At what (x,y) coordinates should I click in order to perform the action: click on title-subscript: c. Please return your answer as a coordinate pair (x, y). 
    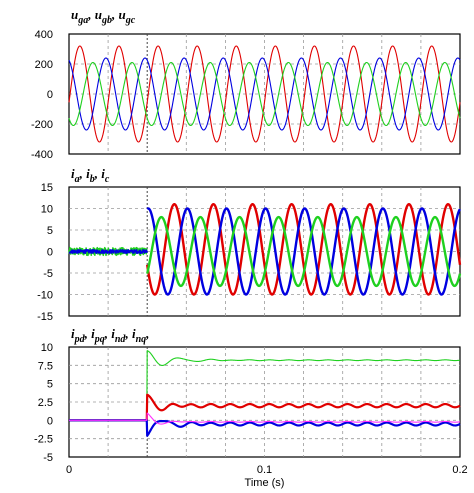
    Looking at the image, I should click on (107, 179).